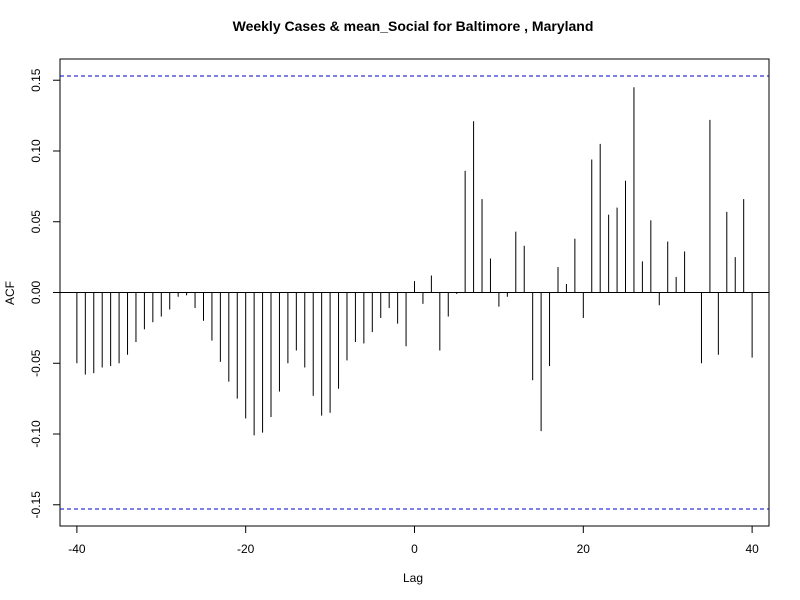  What do you see at coordinates (77, 549) in the screenshot?
I see `x-tick-label: -40` at bounding box center [77, 549].